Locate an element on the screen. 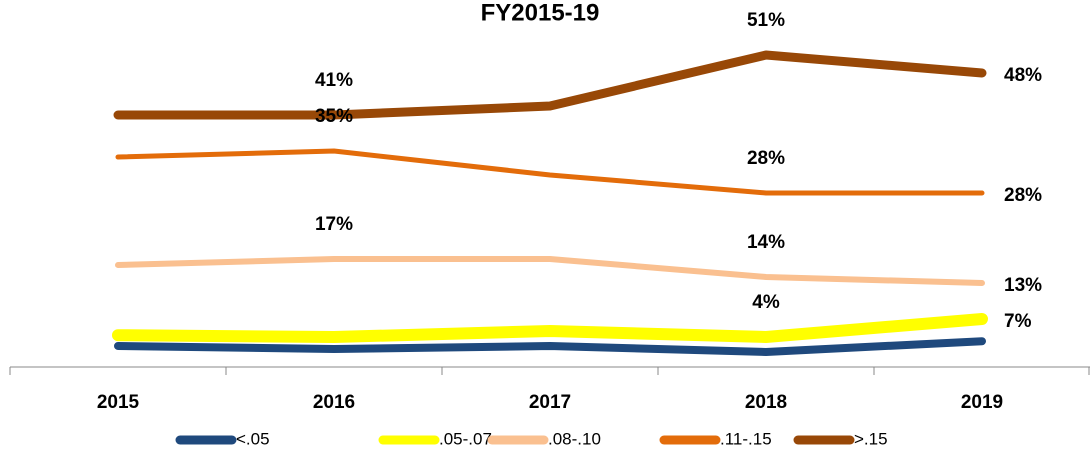  chart-title: FY2015-19 is located at coordinates (540, 13).